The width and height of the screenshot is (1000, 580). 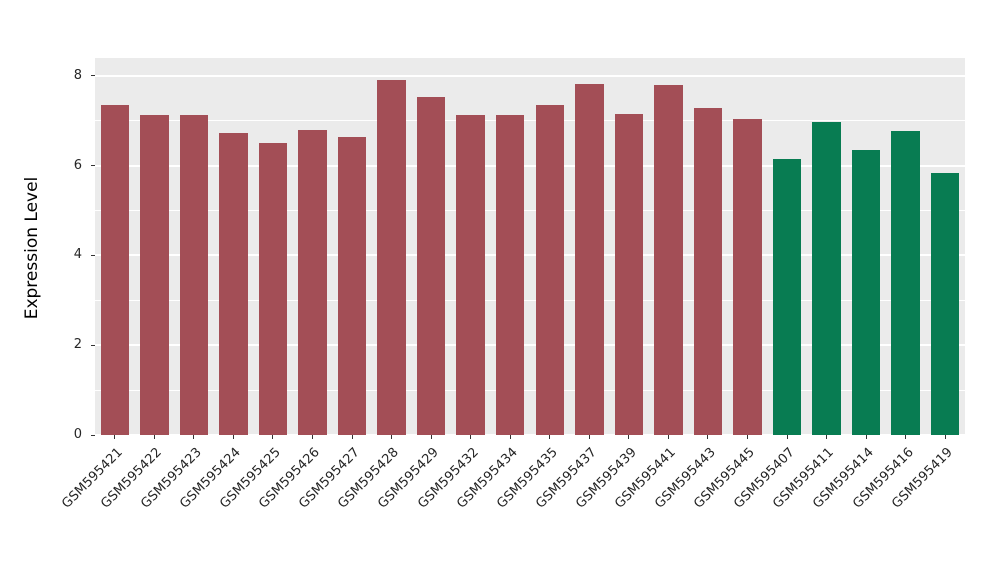 I want to click on bar-GSM595429, so click(x=431, y=266).